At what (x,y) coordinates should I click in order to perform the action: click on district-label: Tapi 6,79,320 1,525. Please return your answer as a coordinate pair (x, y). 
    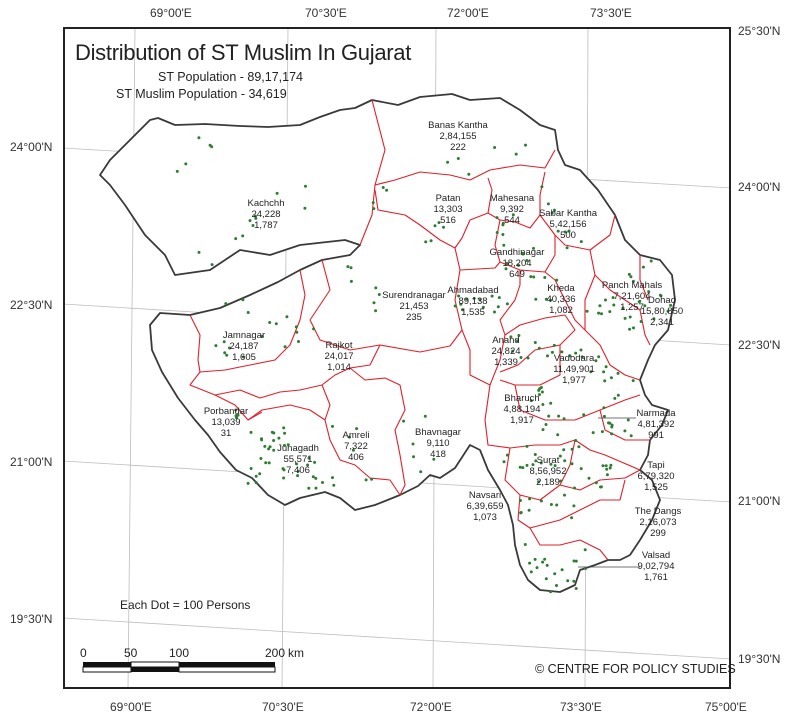
    Looking at the image, I should click on (656, 476).